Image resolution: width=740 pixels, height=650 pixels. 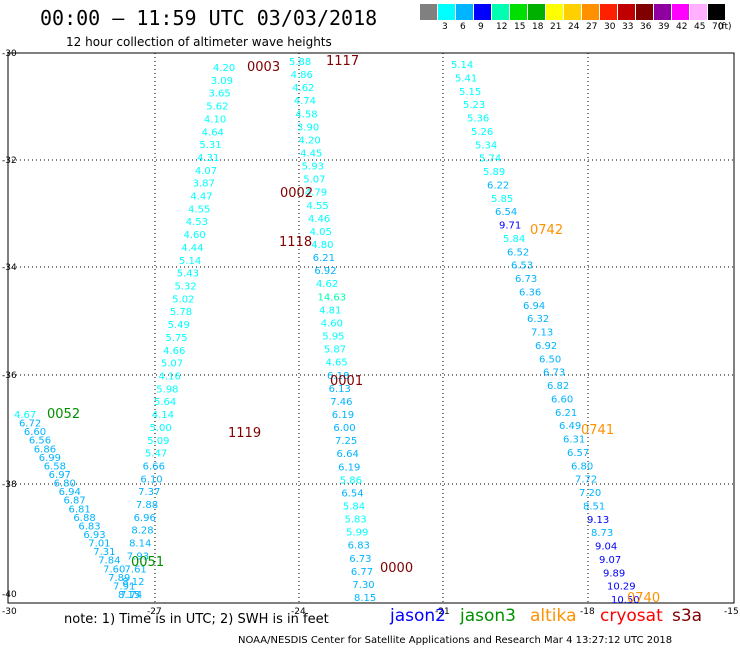 I want to click on pass-time-label: 0740, so click(x=643, y=598).